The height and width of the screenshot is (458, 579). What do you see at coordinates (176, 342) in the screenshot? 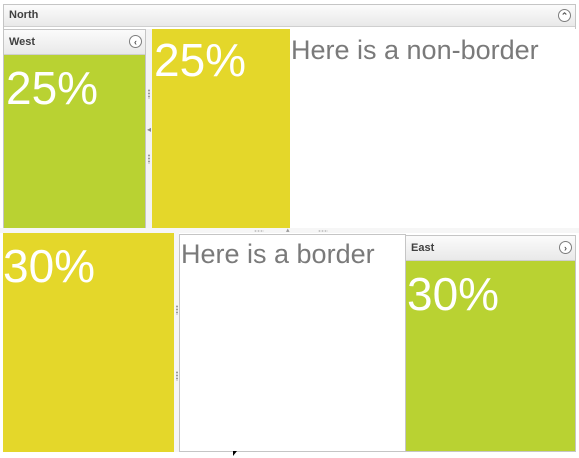
I see `bottom-splitter` at bounding box center [176, 342].